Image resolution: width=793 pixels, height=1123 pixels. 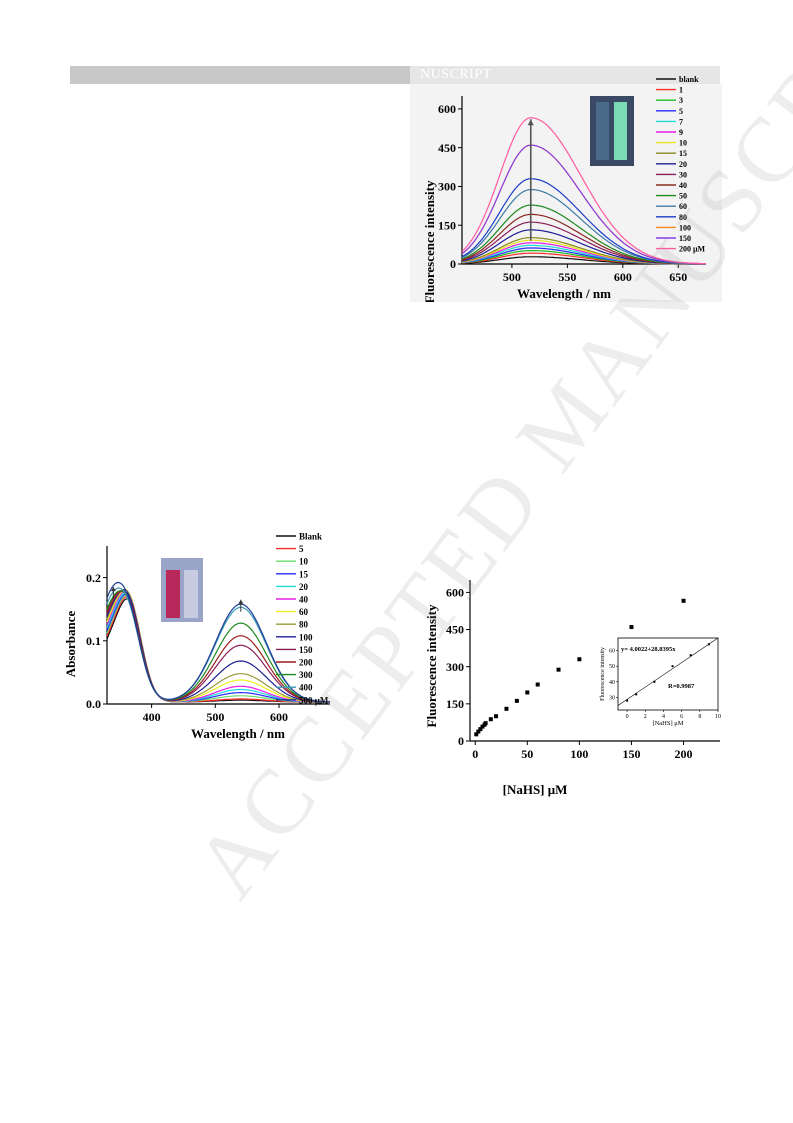 What do you see at coordinates (681, 717) in the screenshot?
I see `inset-x-tick-label: 6` at bounding box center [681, 717].